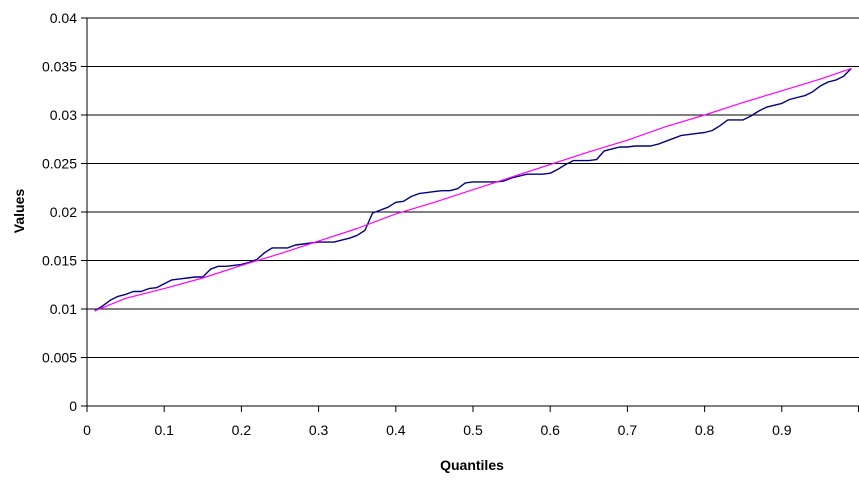  What do you see at coordinates (396, 430) in the screenshot?
I see `x-tick-label: 0.4` at bounding box center [396, 430].